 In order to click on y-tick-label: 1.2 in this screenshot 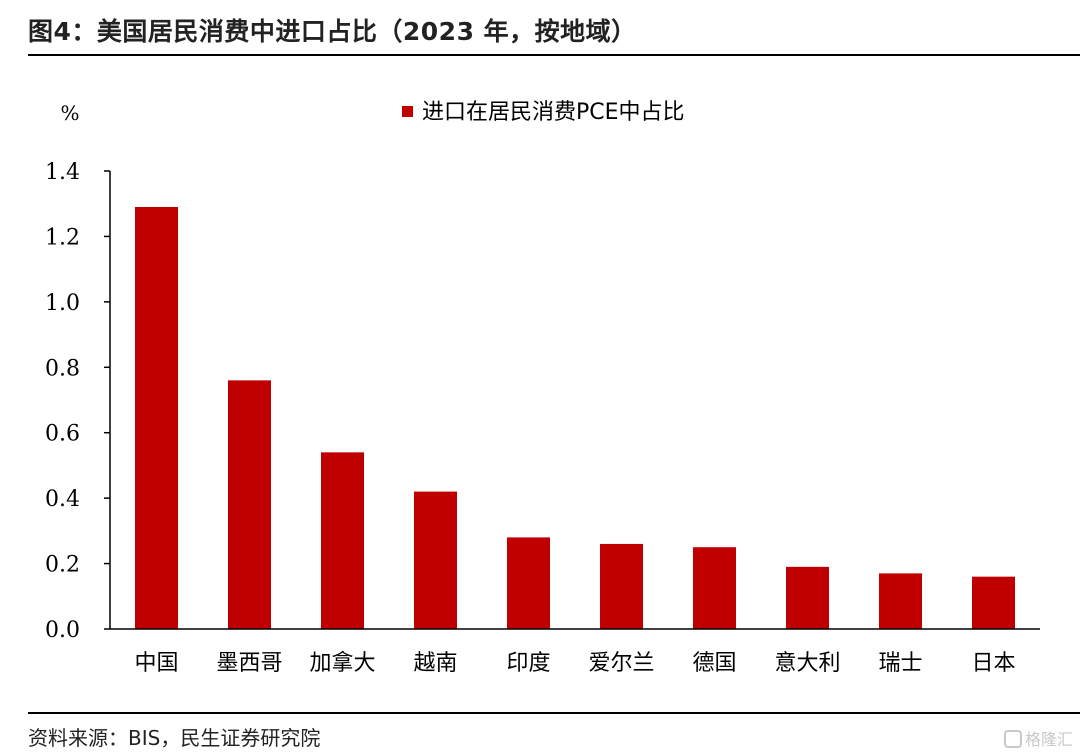, I will do `click(62, 237)`.